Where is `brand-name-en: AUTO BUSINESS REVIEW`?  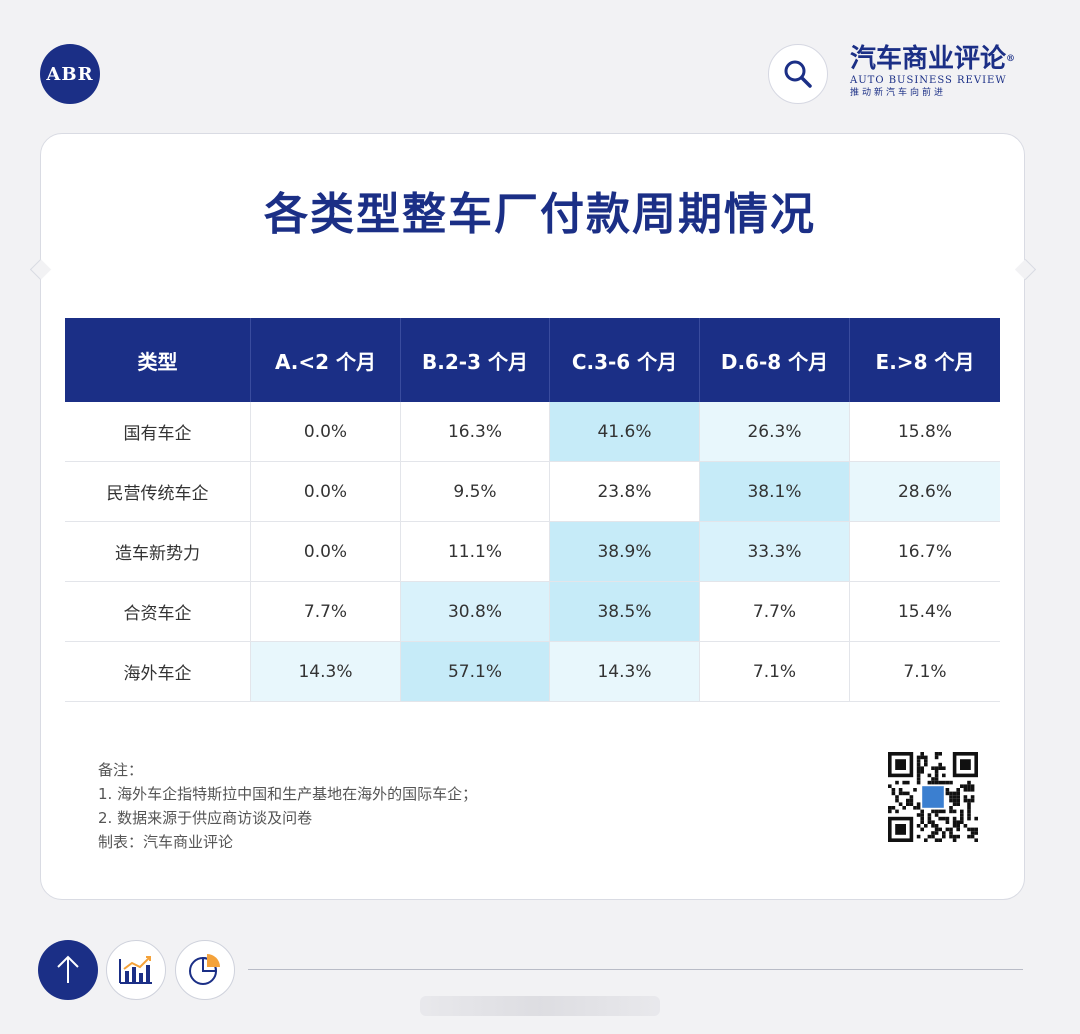 brand-name-en: AUTO BUSINESS REVIEW is located at coordinates (928, 80).